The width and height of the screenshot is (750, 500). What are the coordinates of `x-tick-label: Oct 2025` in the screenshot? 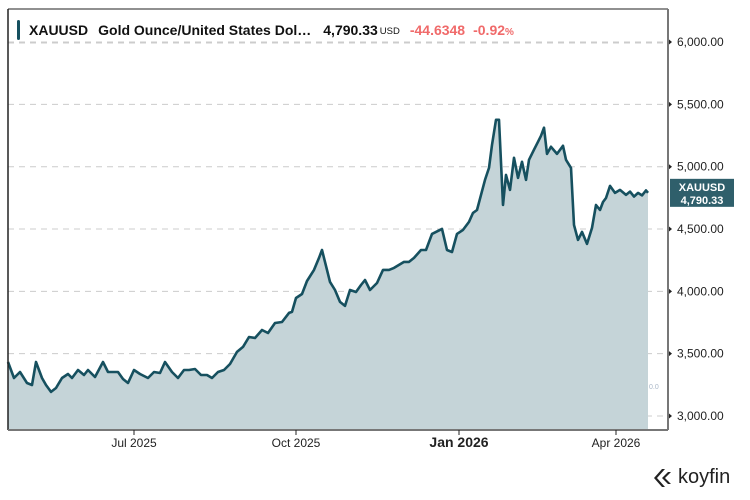 It's located at (296, 443).